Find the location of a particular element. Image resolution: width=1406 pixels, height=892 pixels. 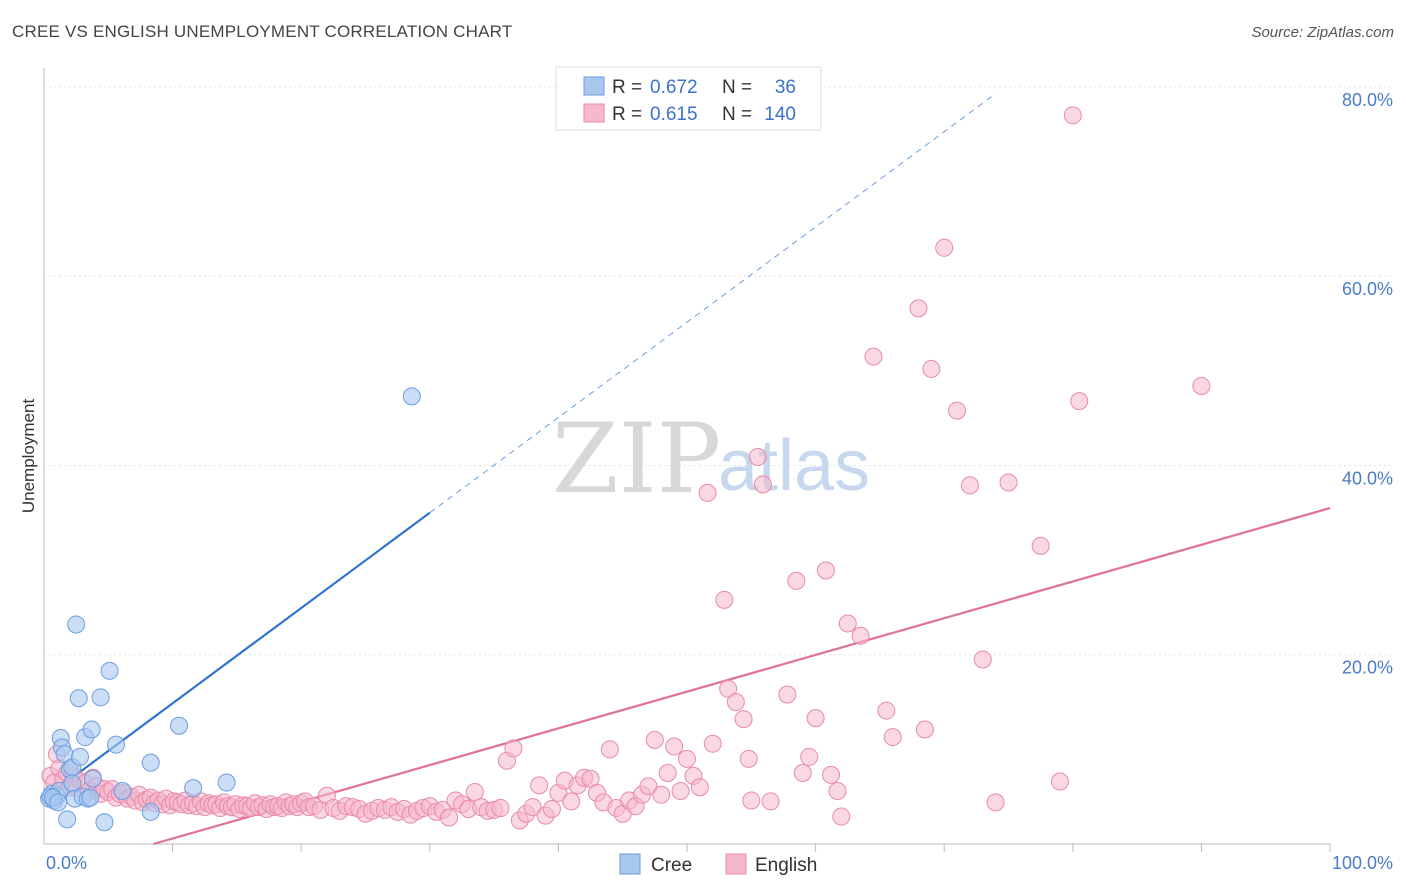

legend-n-label-cree: N = is located at coordinates (737, 87).